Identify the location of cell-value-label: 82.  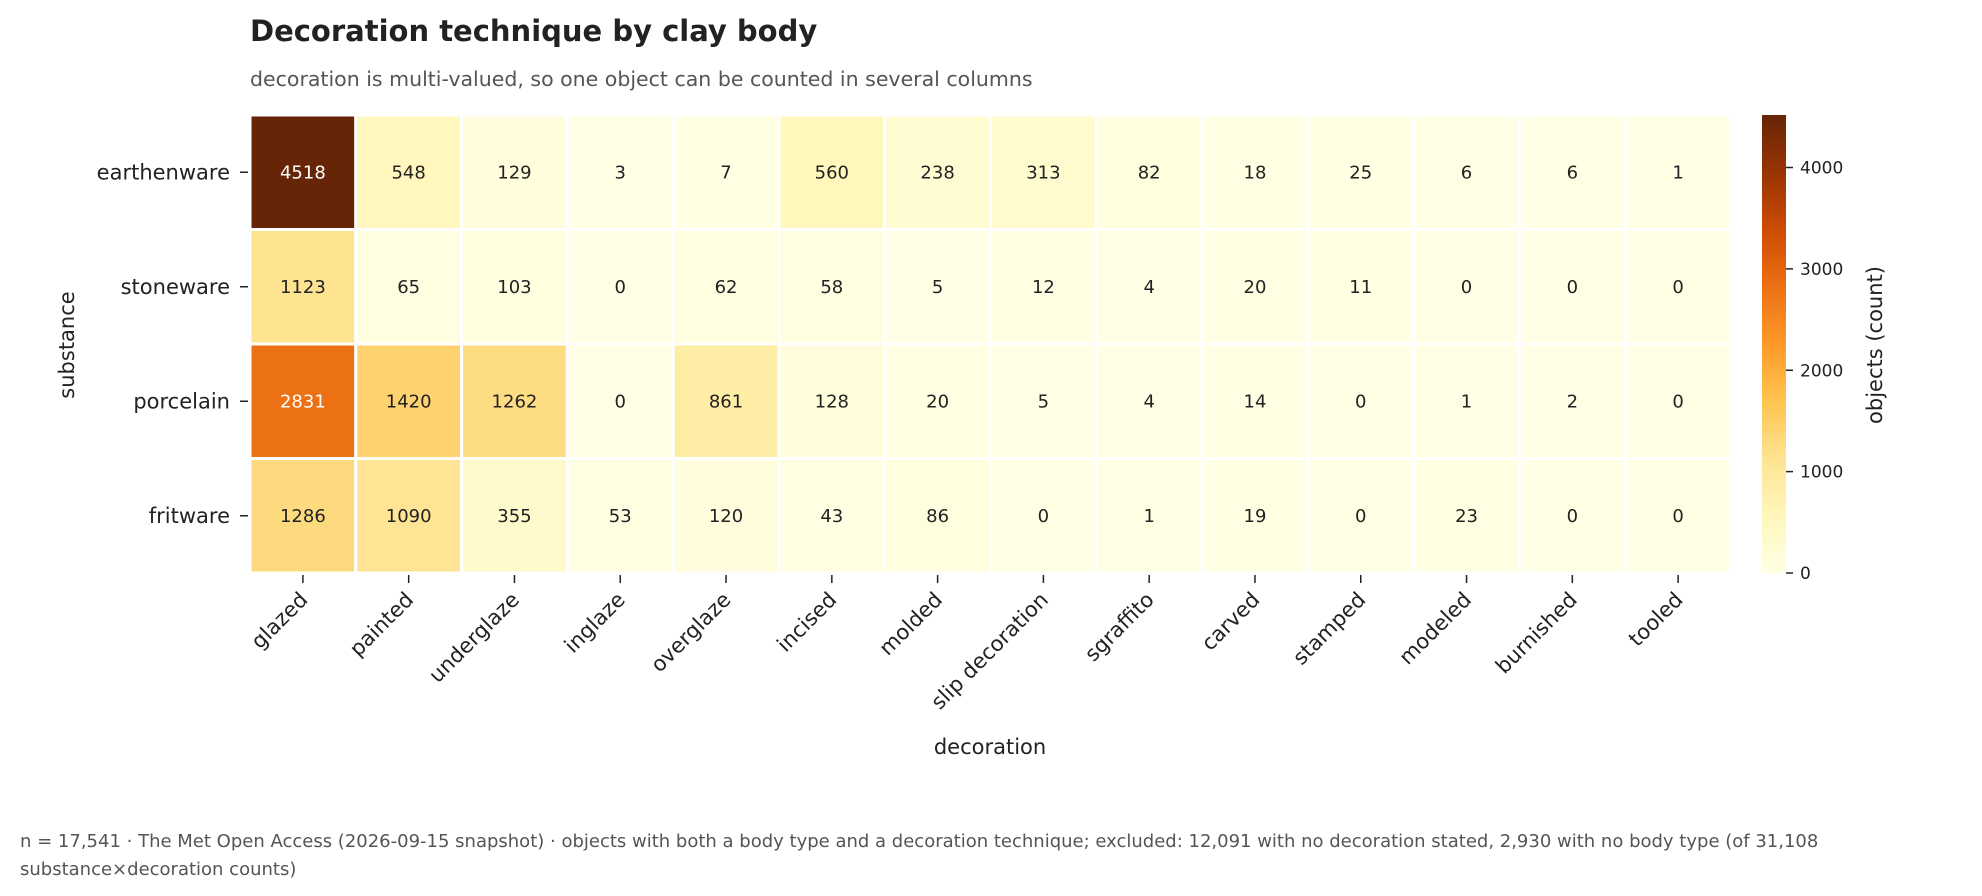
(1149, 172).